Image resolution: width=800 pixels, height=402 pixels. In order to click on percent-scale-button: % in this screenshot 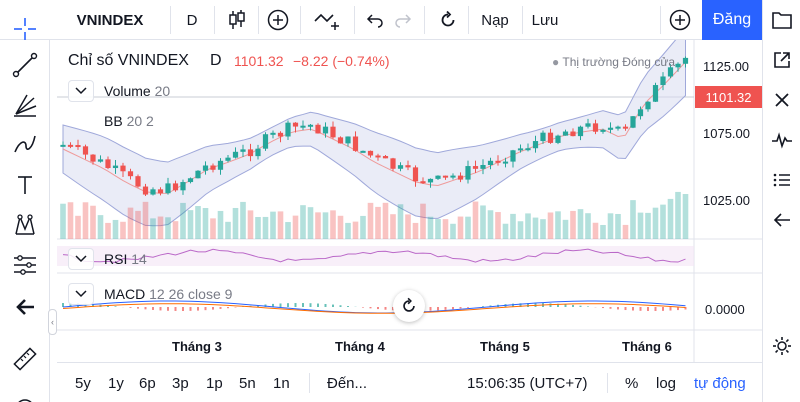, I will do `click(632, 383)`.